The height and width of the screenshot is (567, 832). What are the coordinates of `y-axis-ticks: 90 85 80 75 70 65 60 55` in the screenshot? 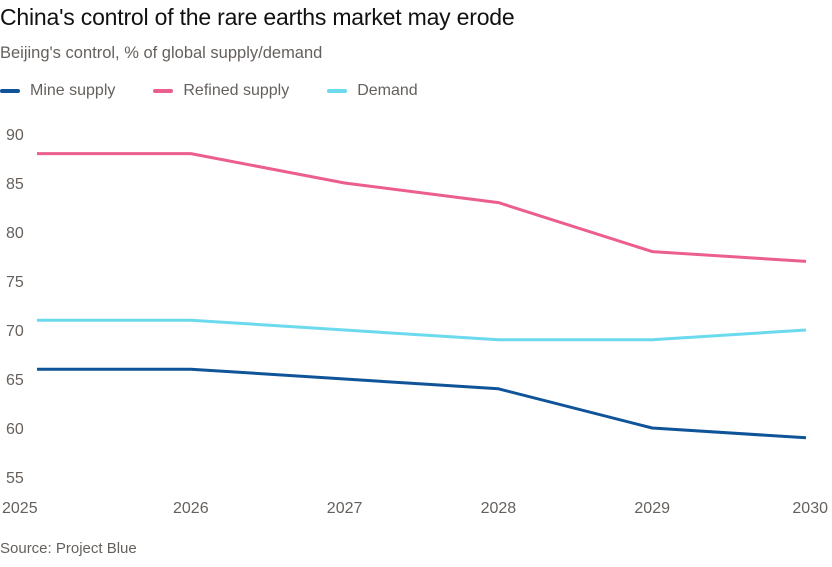 It's located at (15, 307).